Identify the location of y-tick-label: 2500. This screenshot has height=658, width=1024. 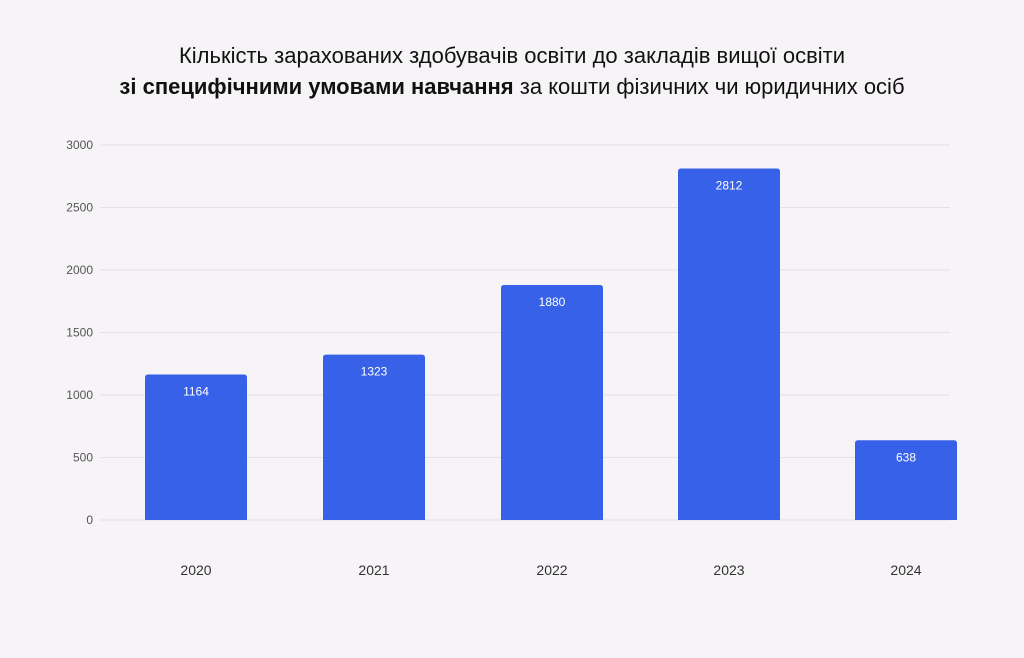
(79, 208).